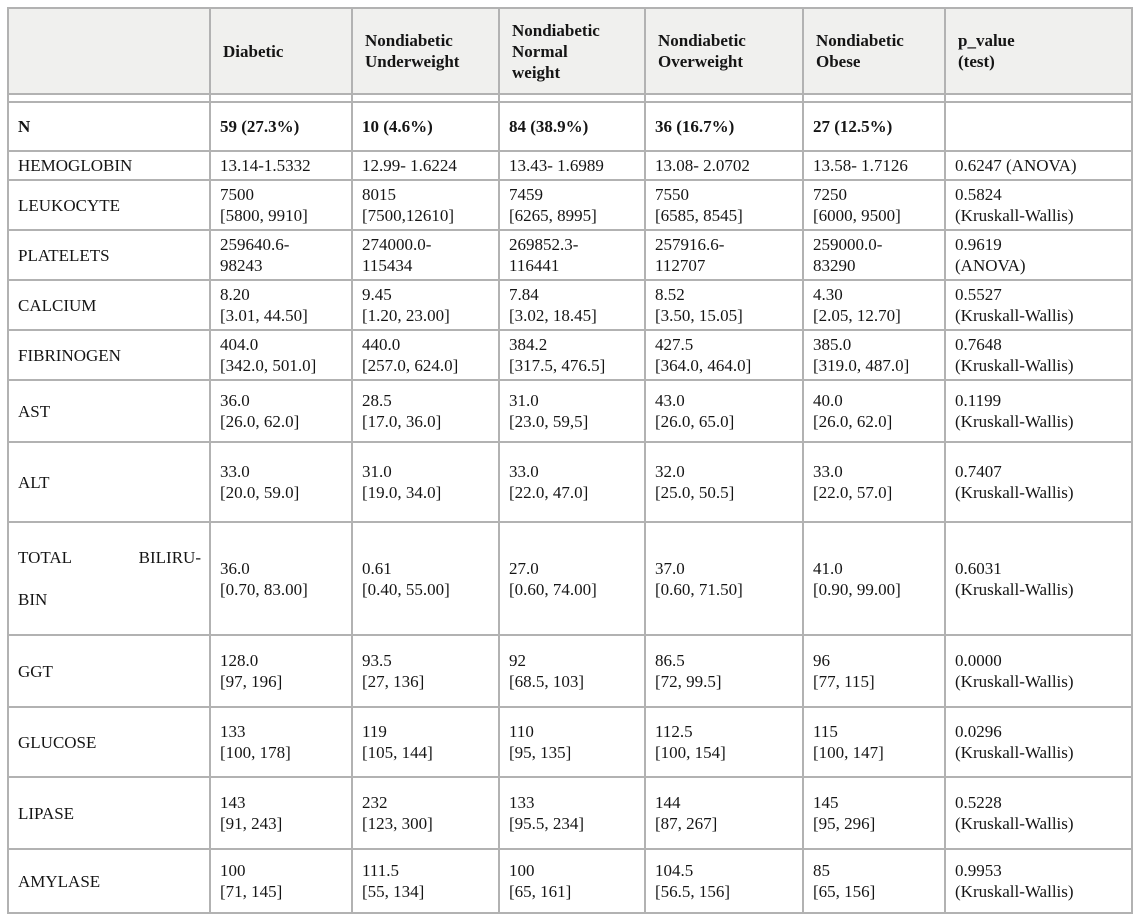 The height and width of the screenshot is (914, 1134). I want to click on cell: 86.5 [72, 99.5], so click(724, 671).